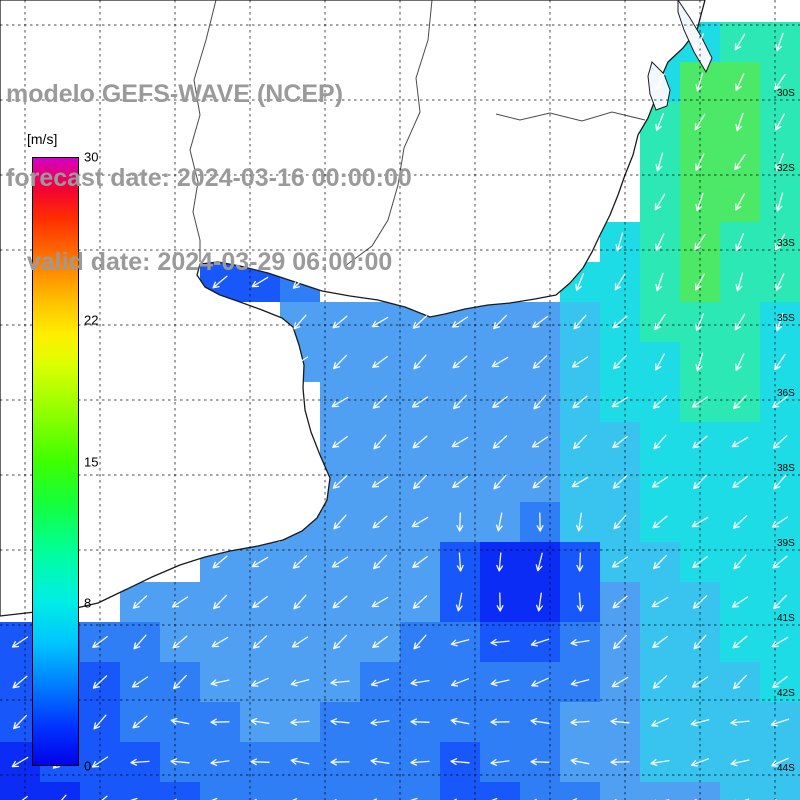 The image size is (800, 800). I want to click on colorbar-gradient, so click(55, 461).